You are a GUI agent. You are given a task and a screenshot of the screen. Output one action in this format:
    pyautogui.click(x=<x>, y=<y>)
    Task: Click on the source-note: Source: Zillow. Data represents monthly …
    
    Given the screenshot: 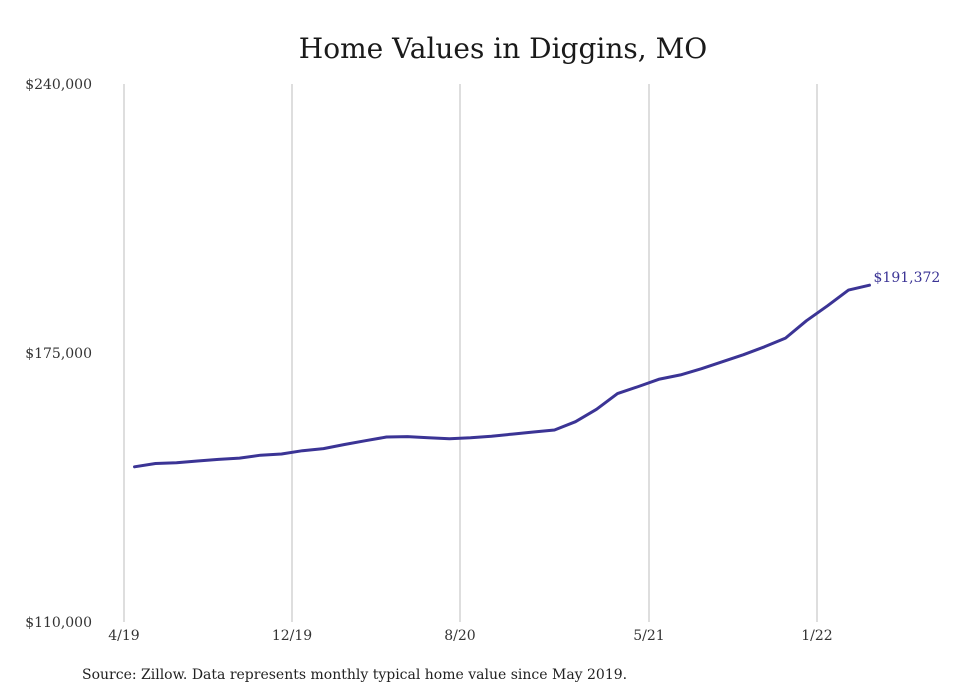 What is the action you would take?
    pyautogui.click(x=355, y=675)
    